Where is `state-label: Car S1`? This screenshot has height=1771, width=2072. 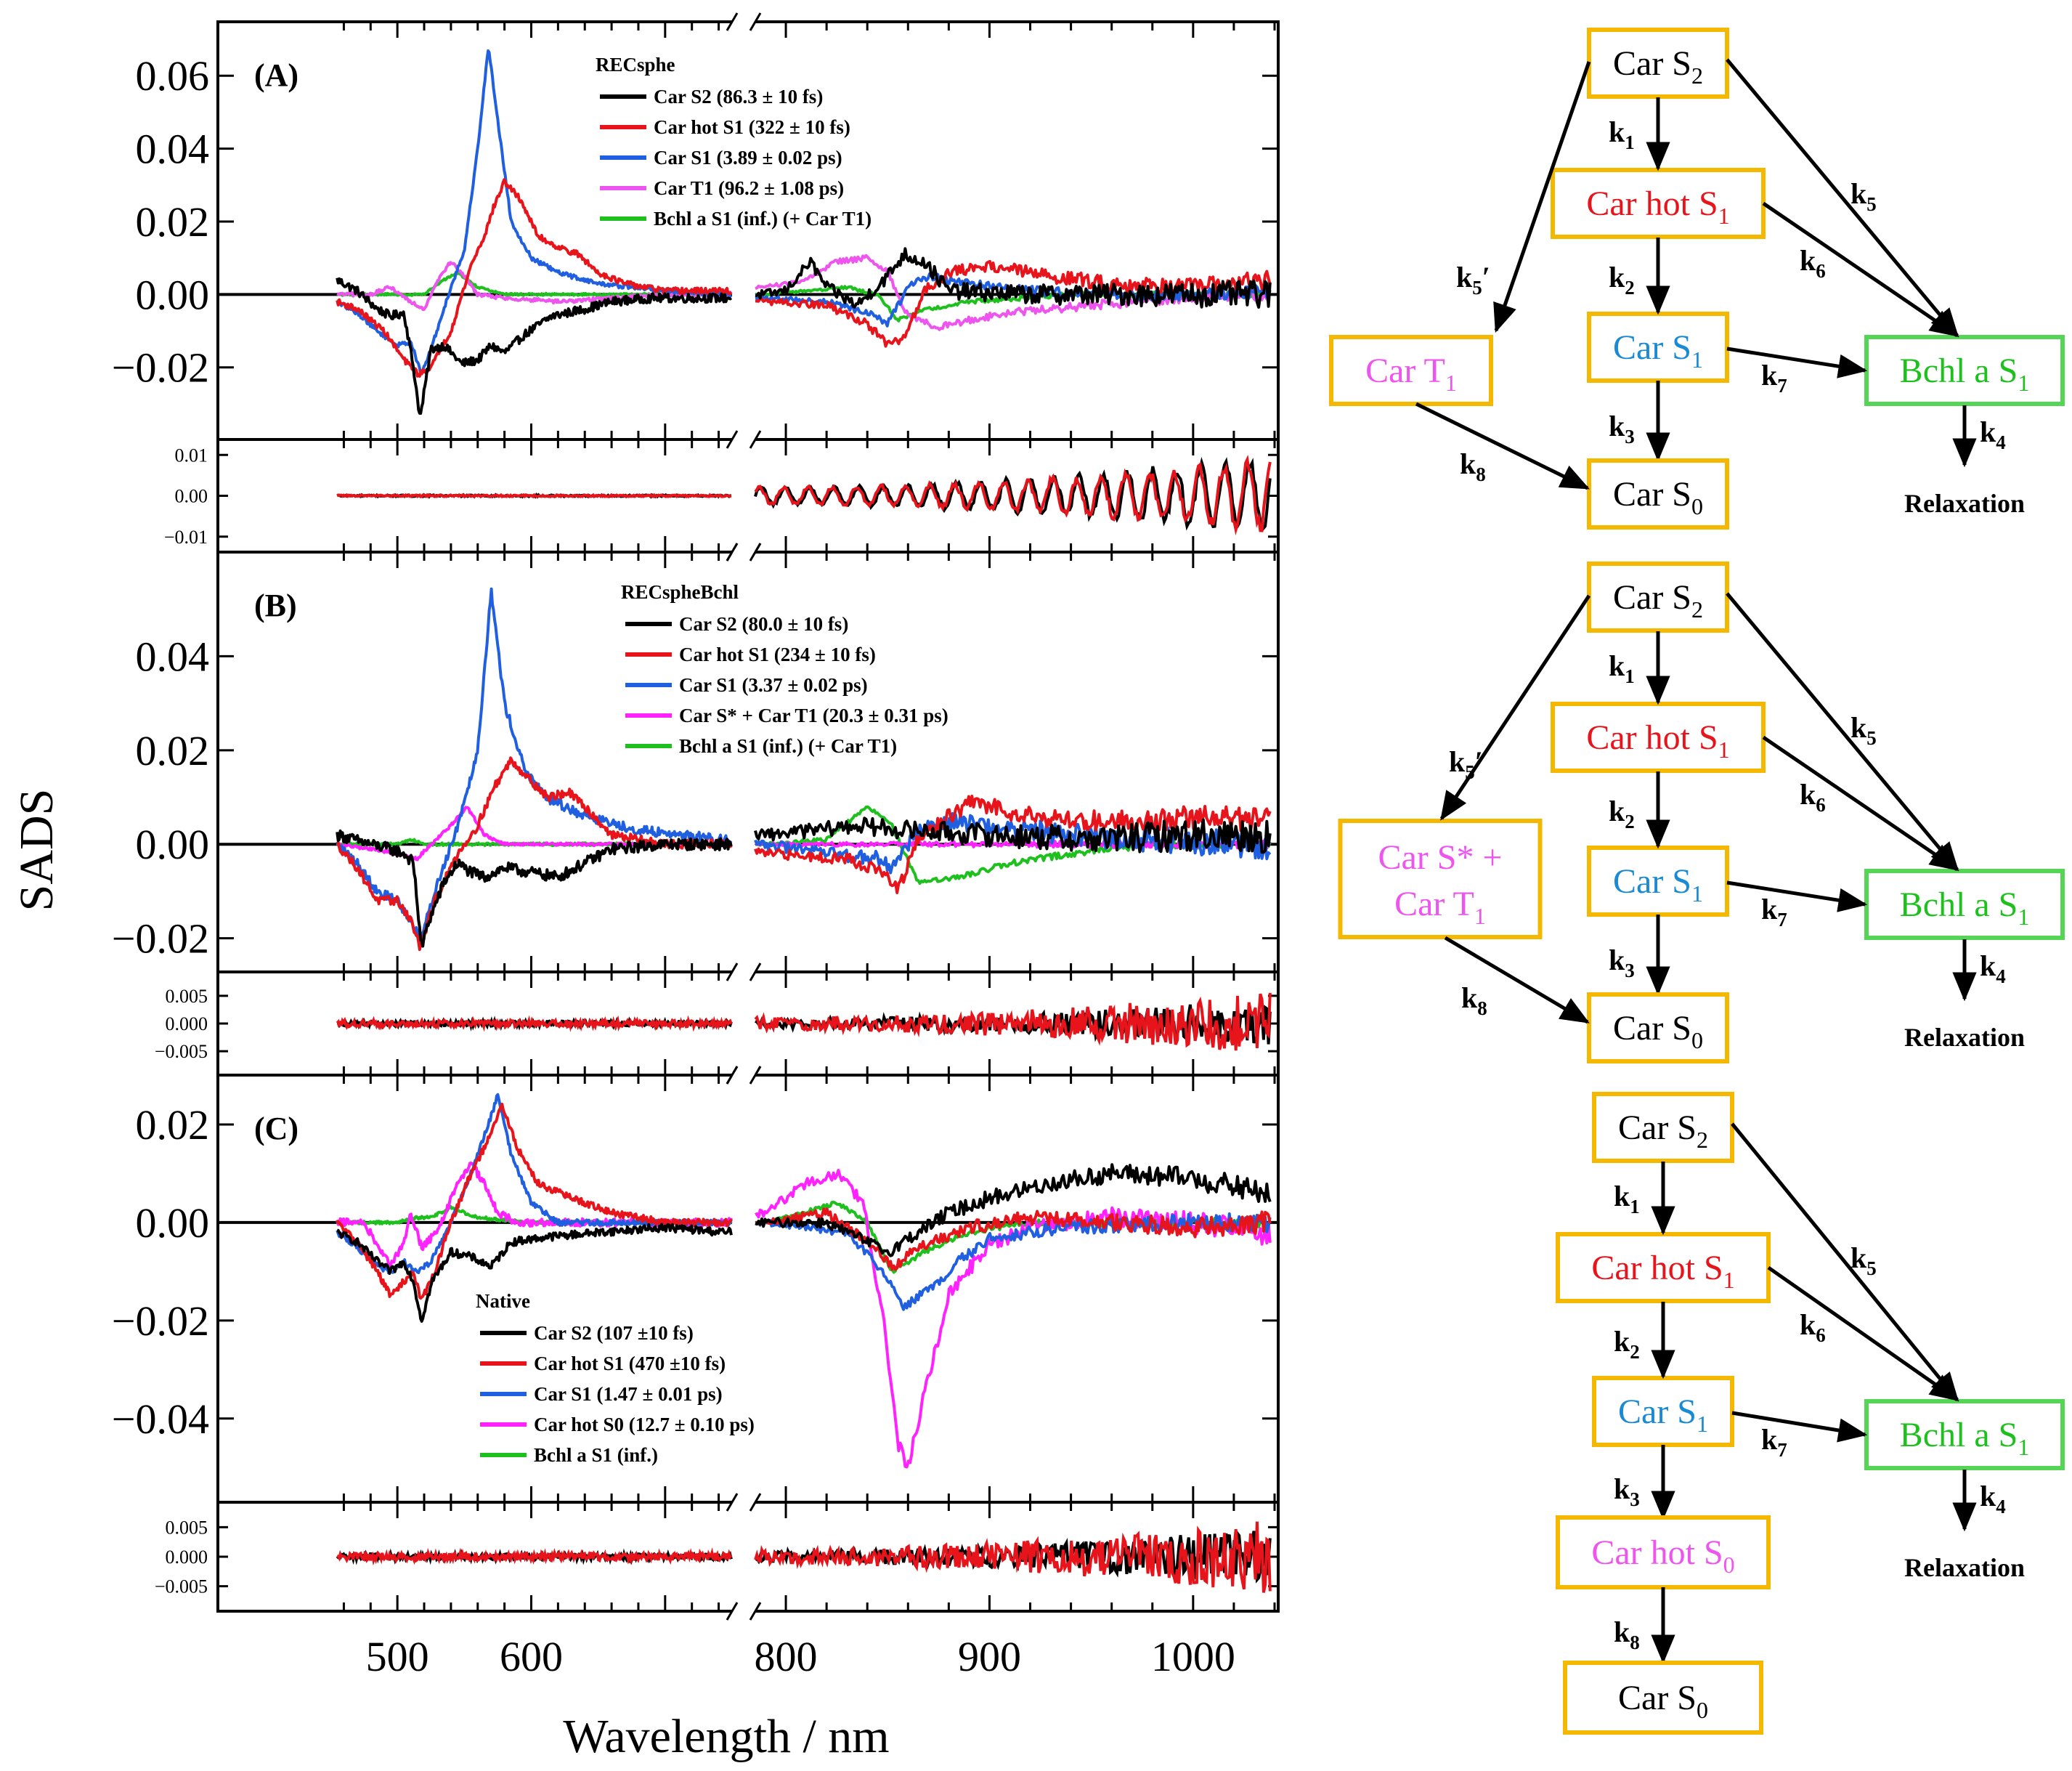
state-label: Car S1 is located at coordinates (1658, 350).